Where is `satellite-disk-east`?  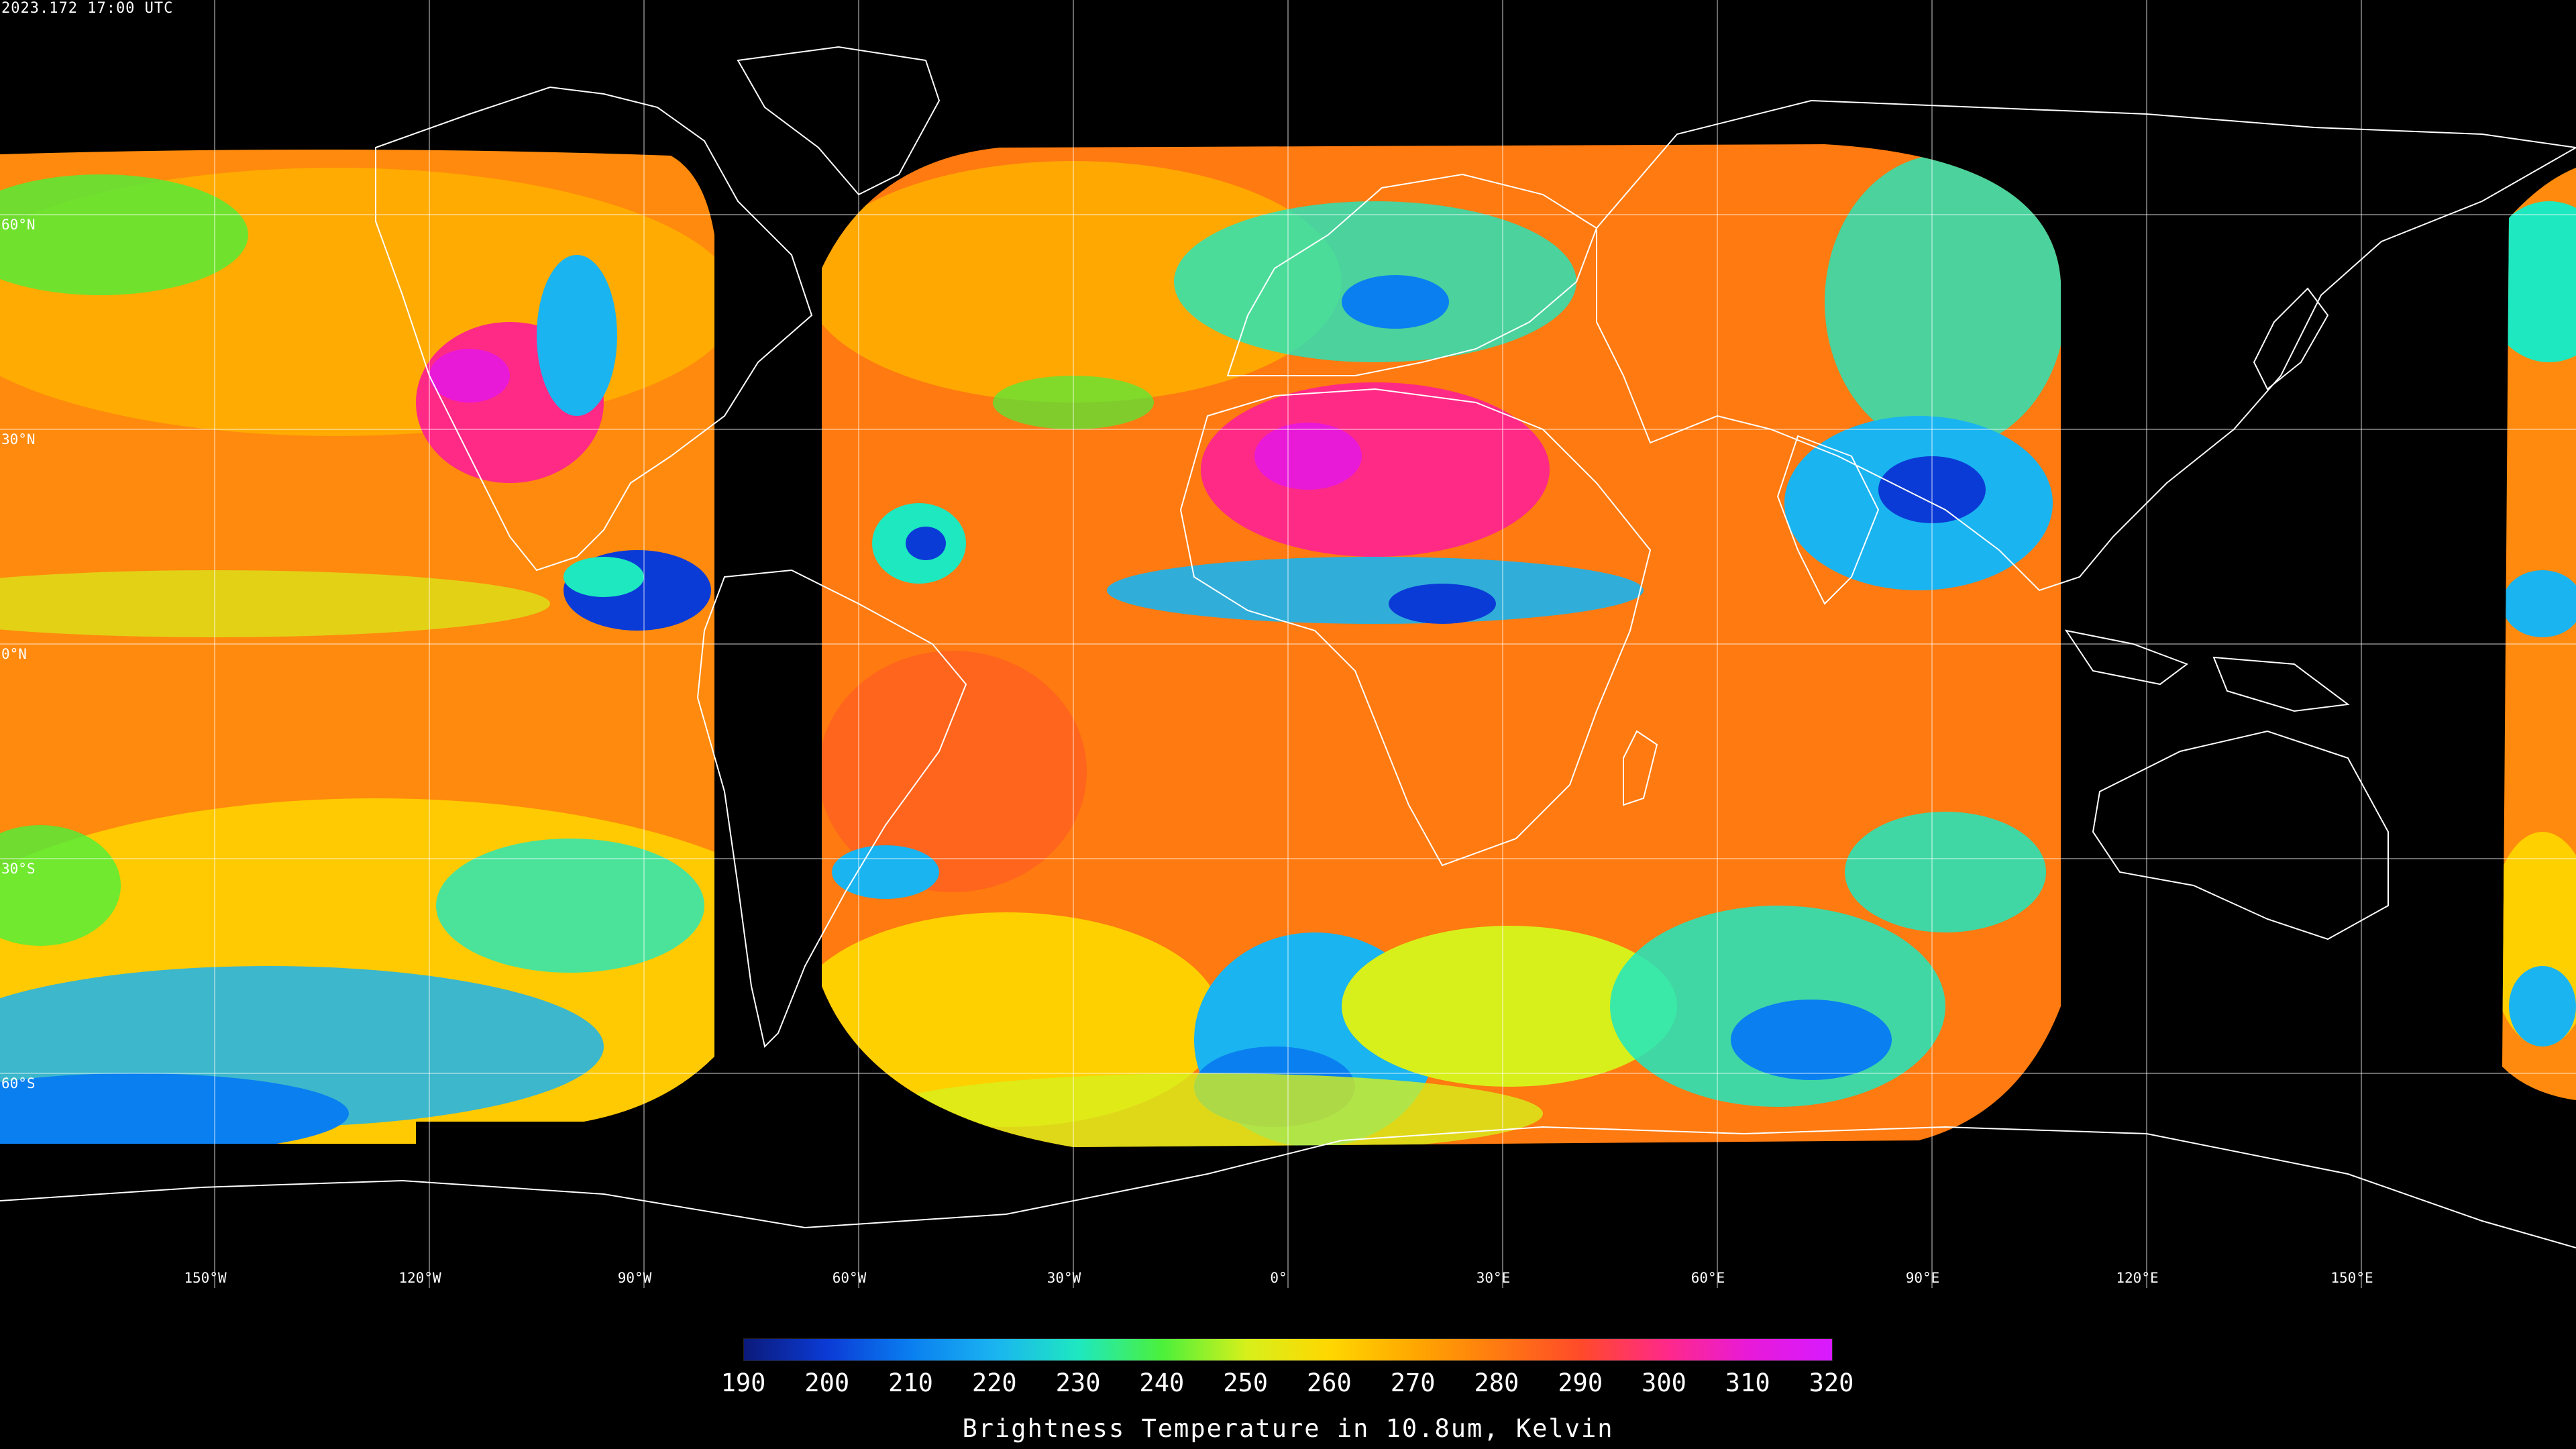 satellite-disk-east is located at coordinates (2539, 634).